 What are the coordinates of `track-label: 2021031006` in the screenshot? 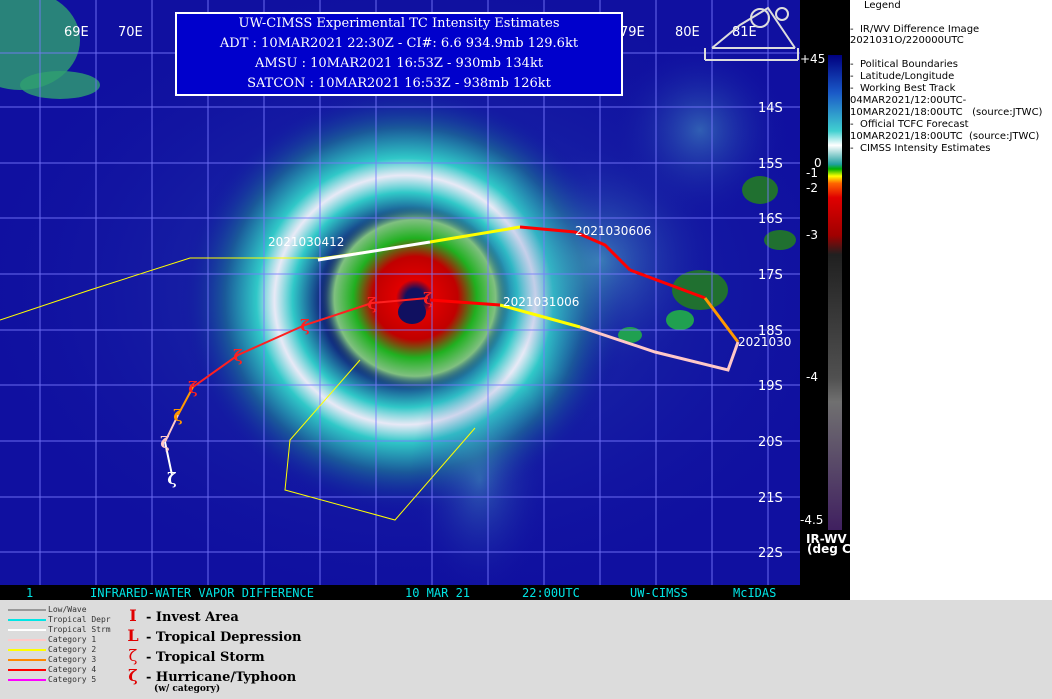 It's located at (541, 302).